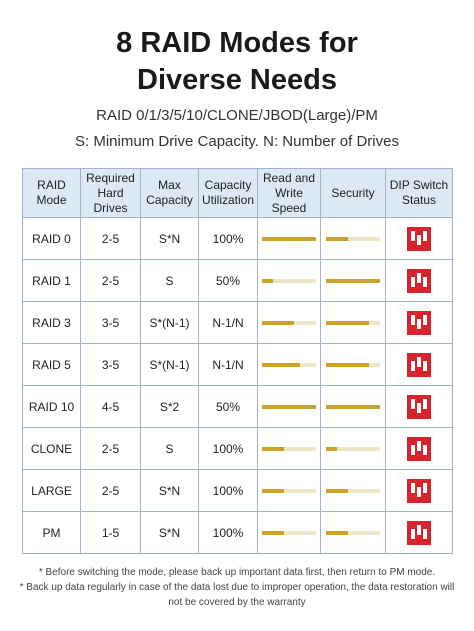 This screenshot has width=474, height=631. I want to click on column-header: Read and Write Speed, so click(289, 193).